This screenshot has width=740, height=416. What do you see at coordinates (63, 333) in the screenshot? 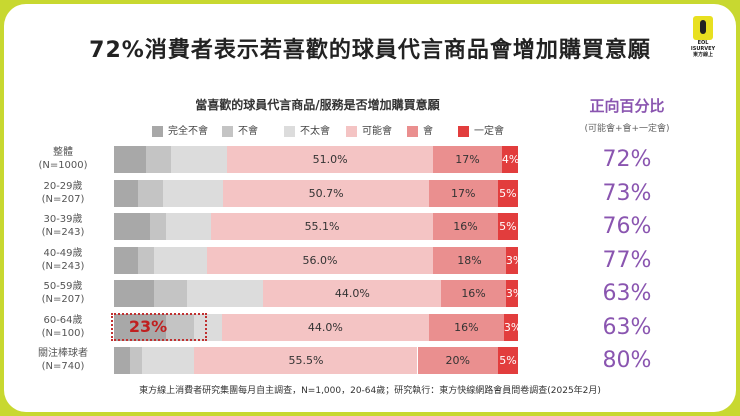
I see `row-label-line: (N=100)` at bounding box center [63, 333].